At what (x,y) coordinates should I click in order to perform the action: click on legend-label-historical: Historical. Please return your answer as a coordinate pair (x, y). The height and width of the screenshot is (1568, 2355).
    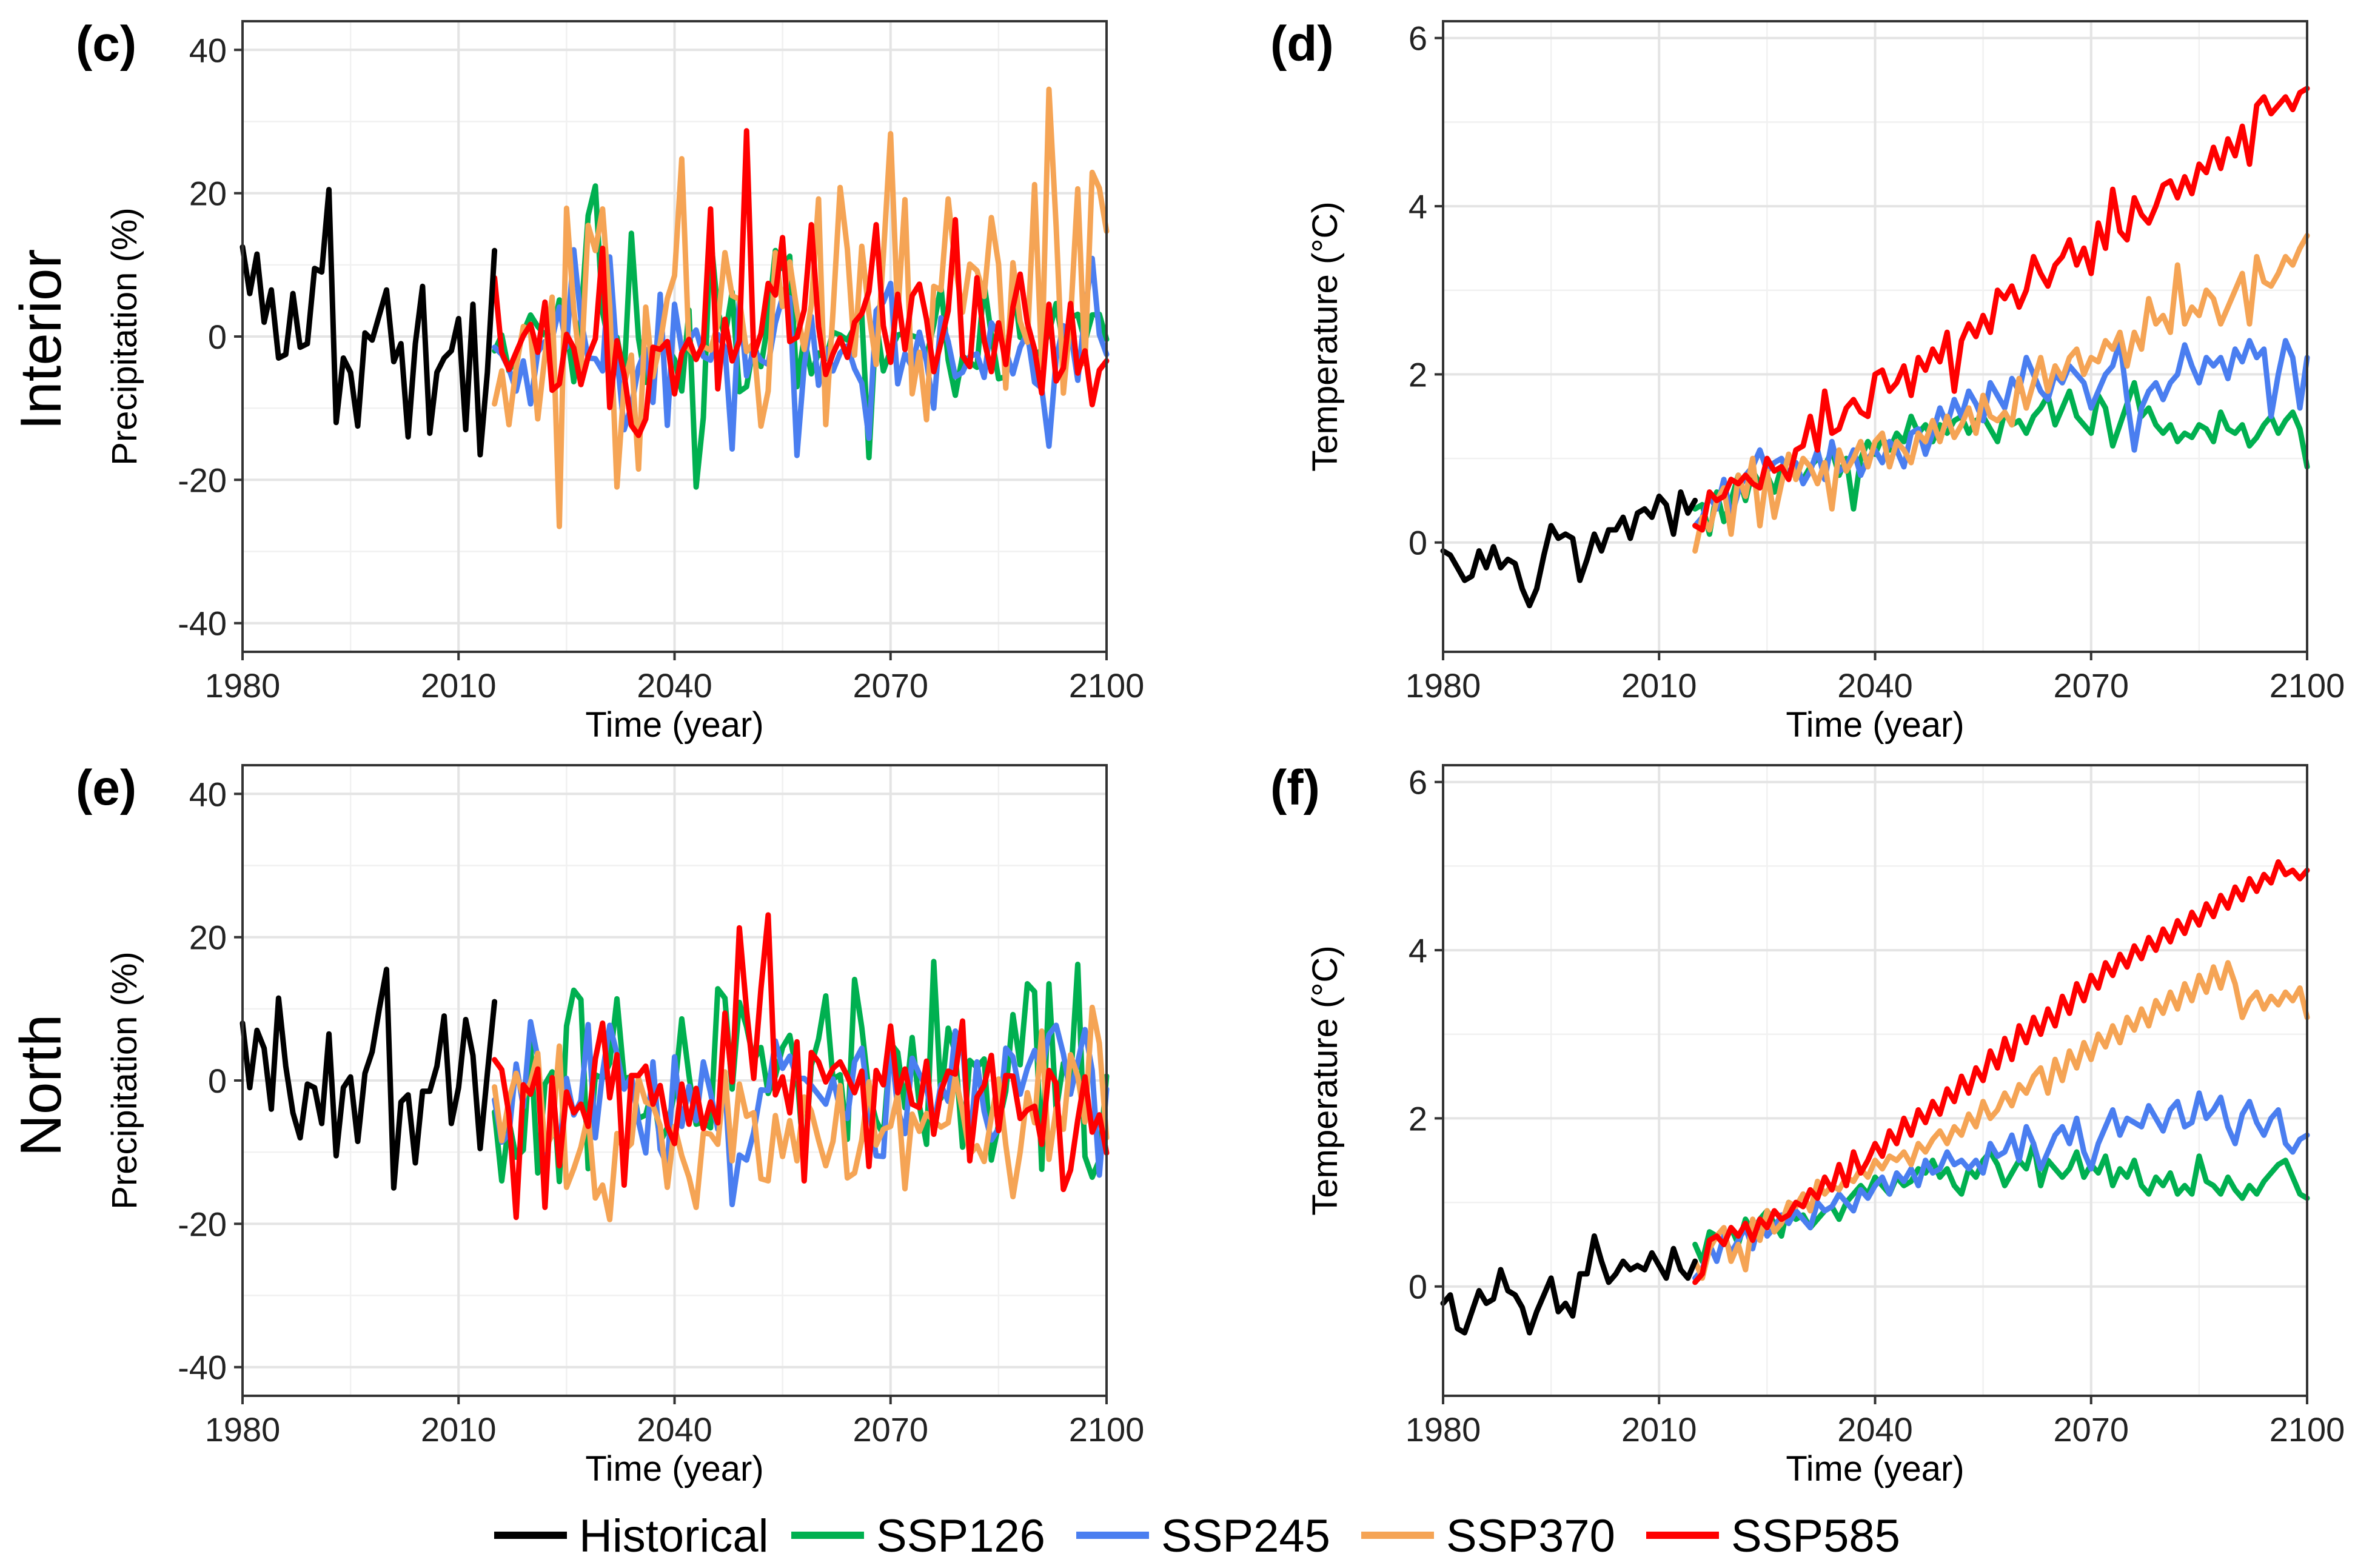
    Looking at the image, I should click on (674, 1536).